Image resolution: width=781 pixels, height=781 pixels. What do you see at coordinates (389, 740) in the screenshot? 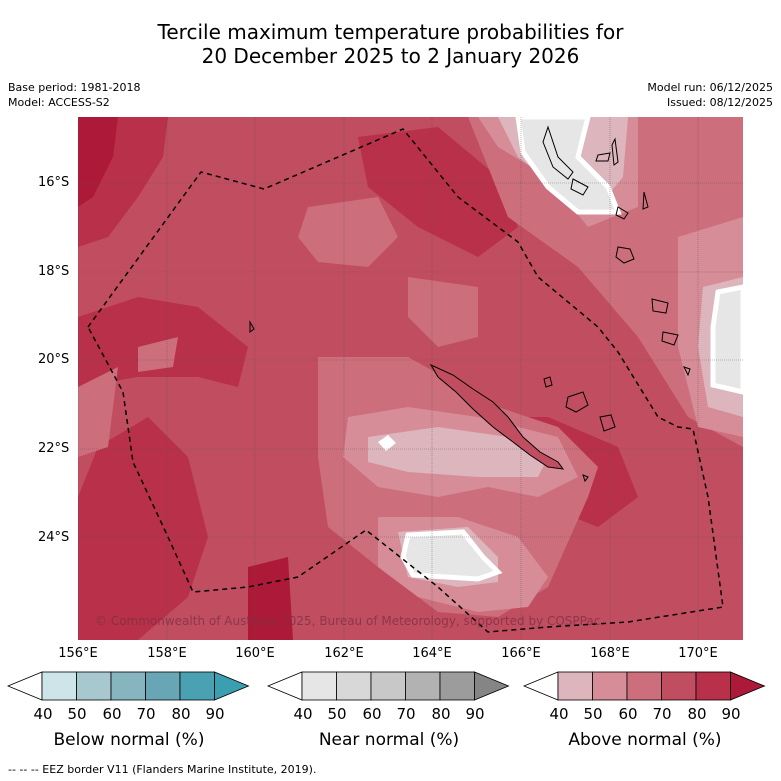
I see `colorbar-near-label: Near normal (%)` at bounding box center [389, 740].